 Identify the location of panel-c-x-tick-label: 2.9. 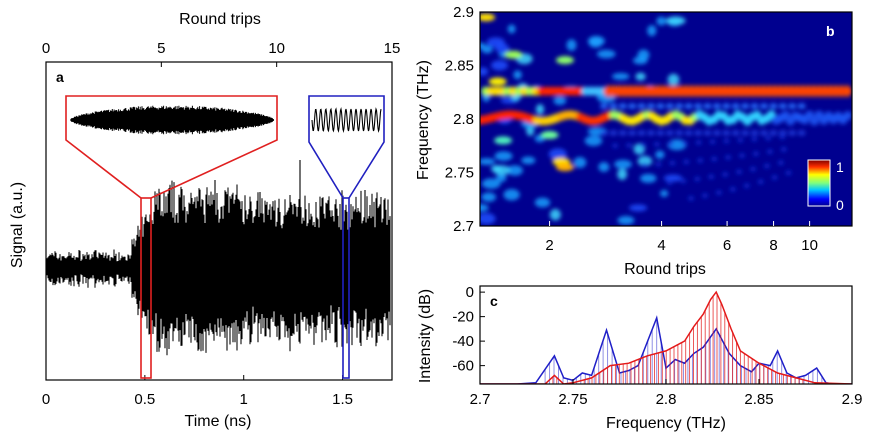
(852, 399).